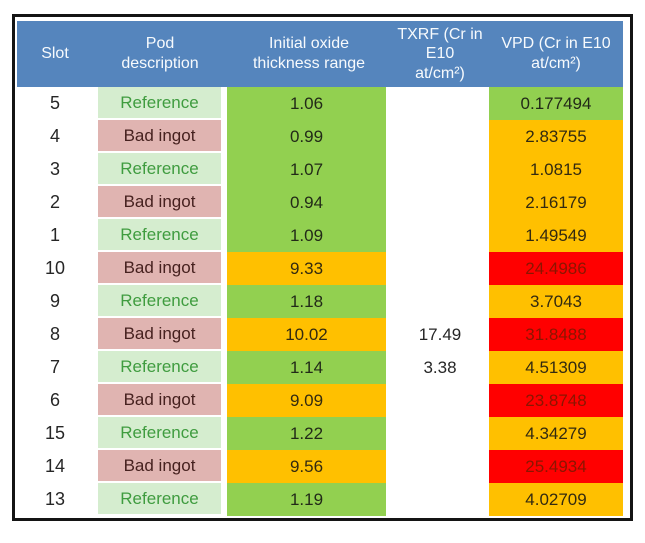 Image resolution: width=645 pixels, height=543 pixels. What do you see at coordinates (556, 400) in the screenshot?
I see `vpd-cell: 23.8748` at bounding box center [556, 400].